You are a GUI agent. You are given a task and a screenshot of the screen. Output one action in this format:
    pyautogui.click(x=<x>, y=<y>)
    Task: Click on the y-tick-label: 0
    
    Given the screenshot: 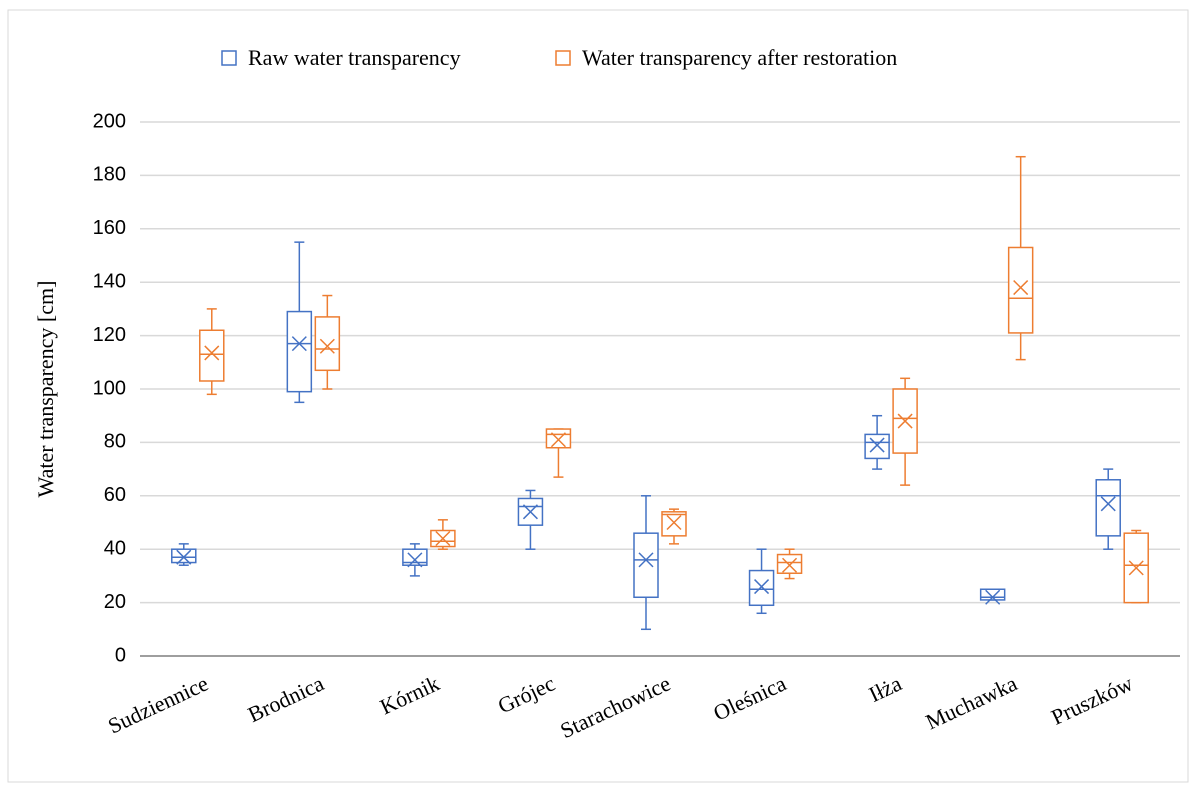 What is the action you would take?
    pyautogui.click(x=120, y=655)
    